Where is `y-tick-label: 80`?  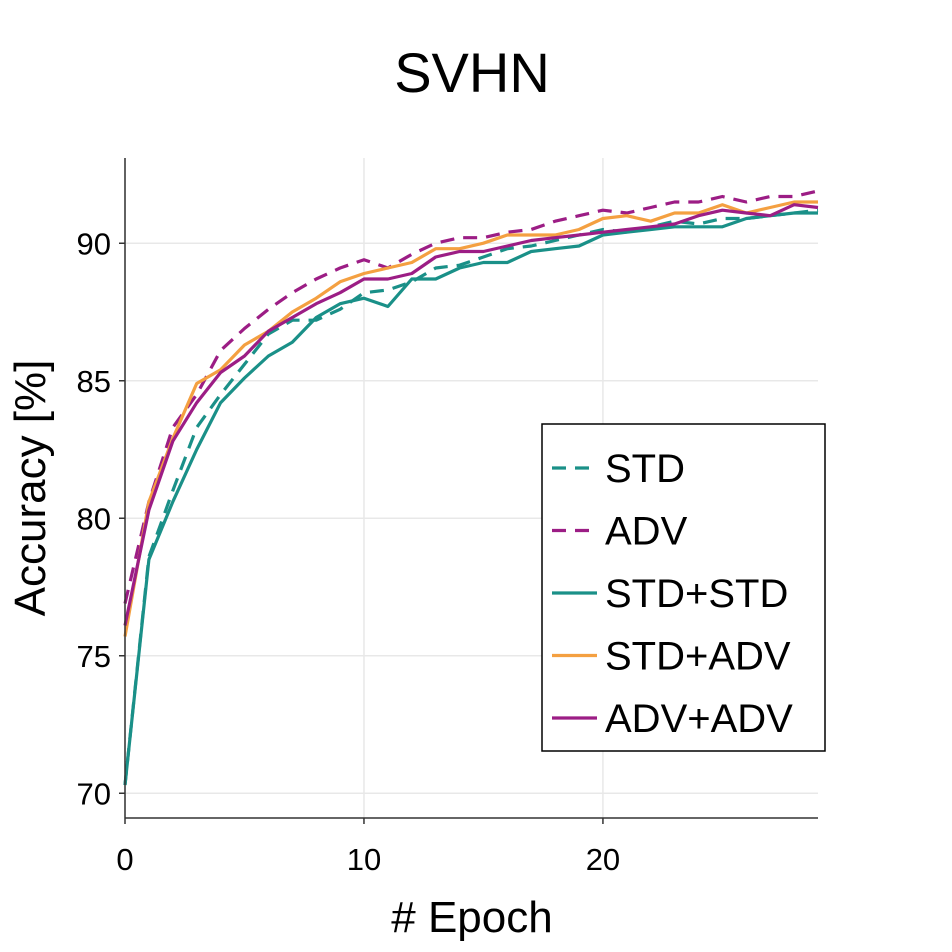
y-tick-label: 80 is located at coordinates (94, 518).